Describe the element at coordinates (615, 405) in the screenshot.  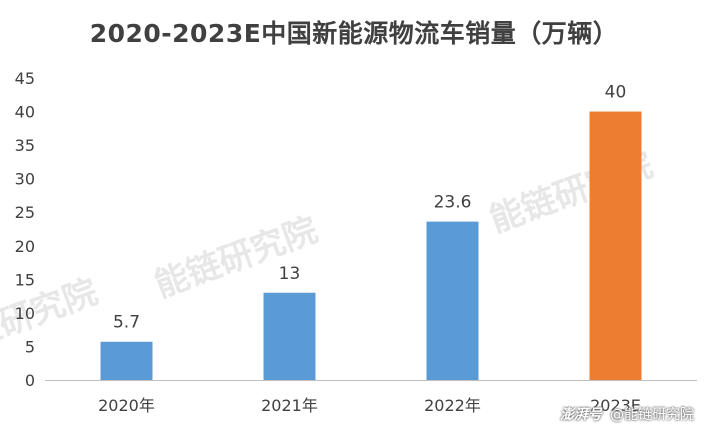
I see `x-tick-label: 2023E` at that location.